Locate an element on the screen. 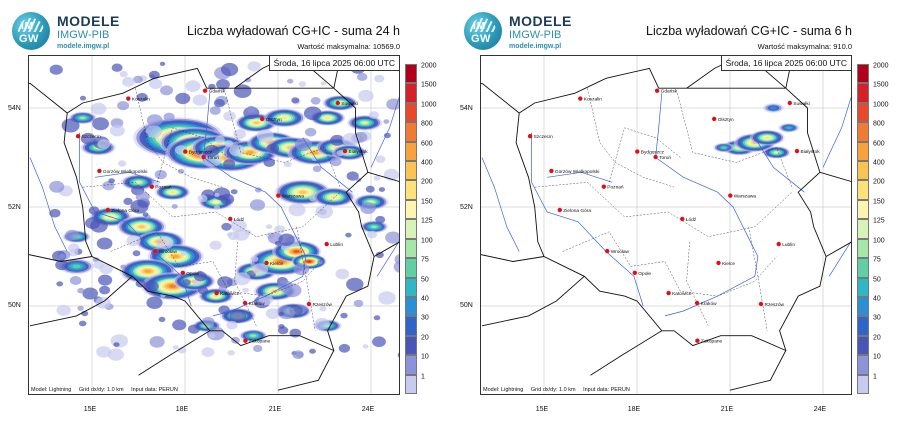  lightning-density is located at coordinates (756, 131).